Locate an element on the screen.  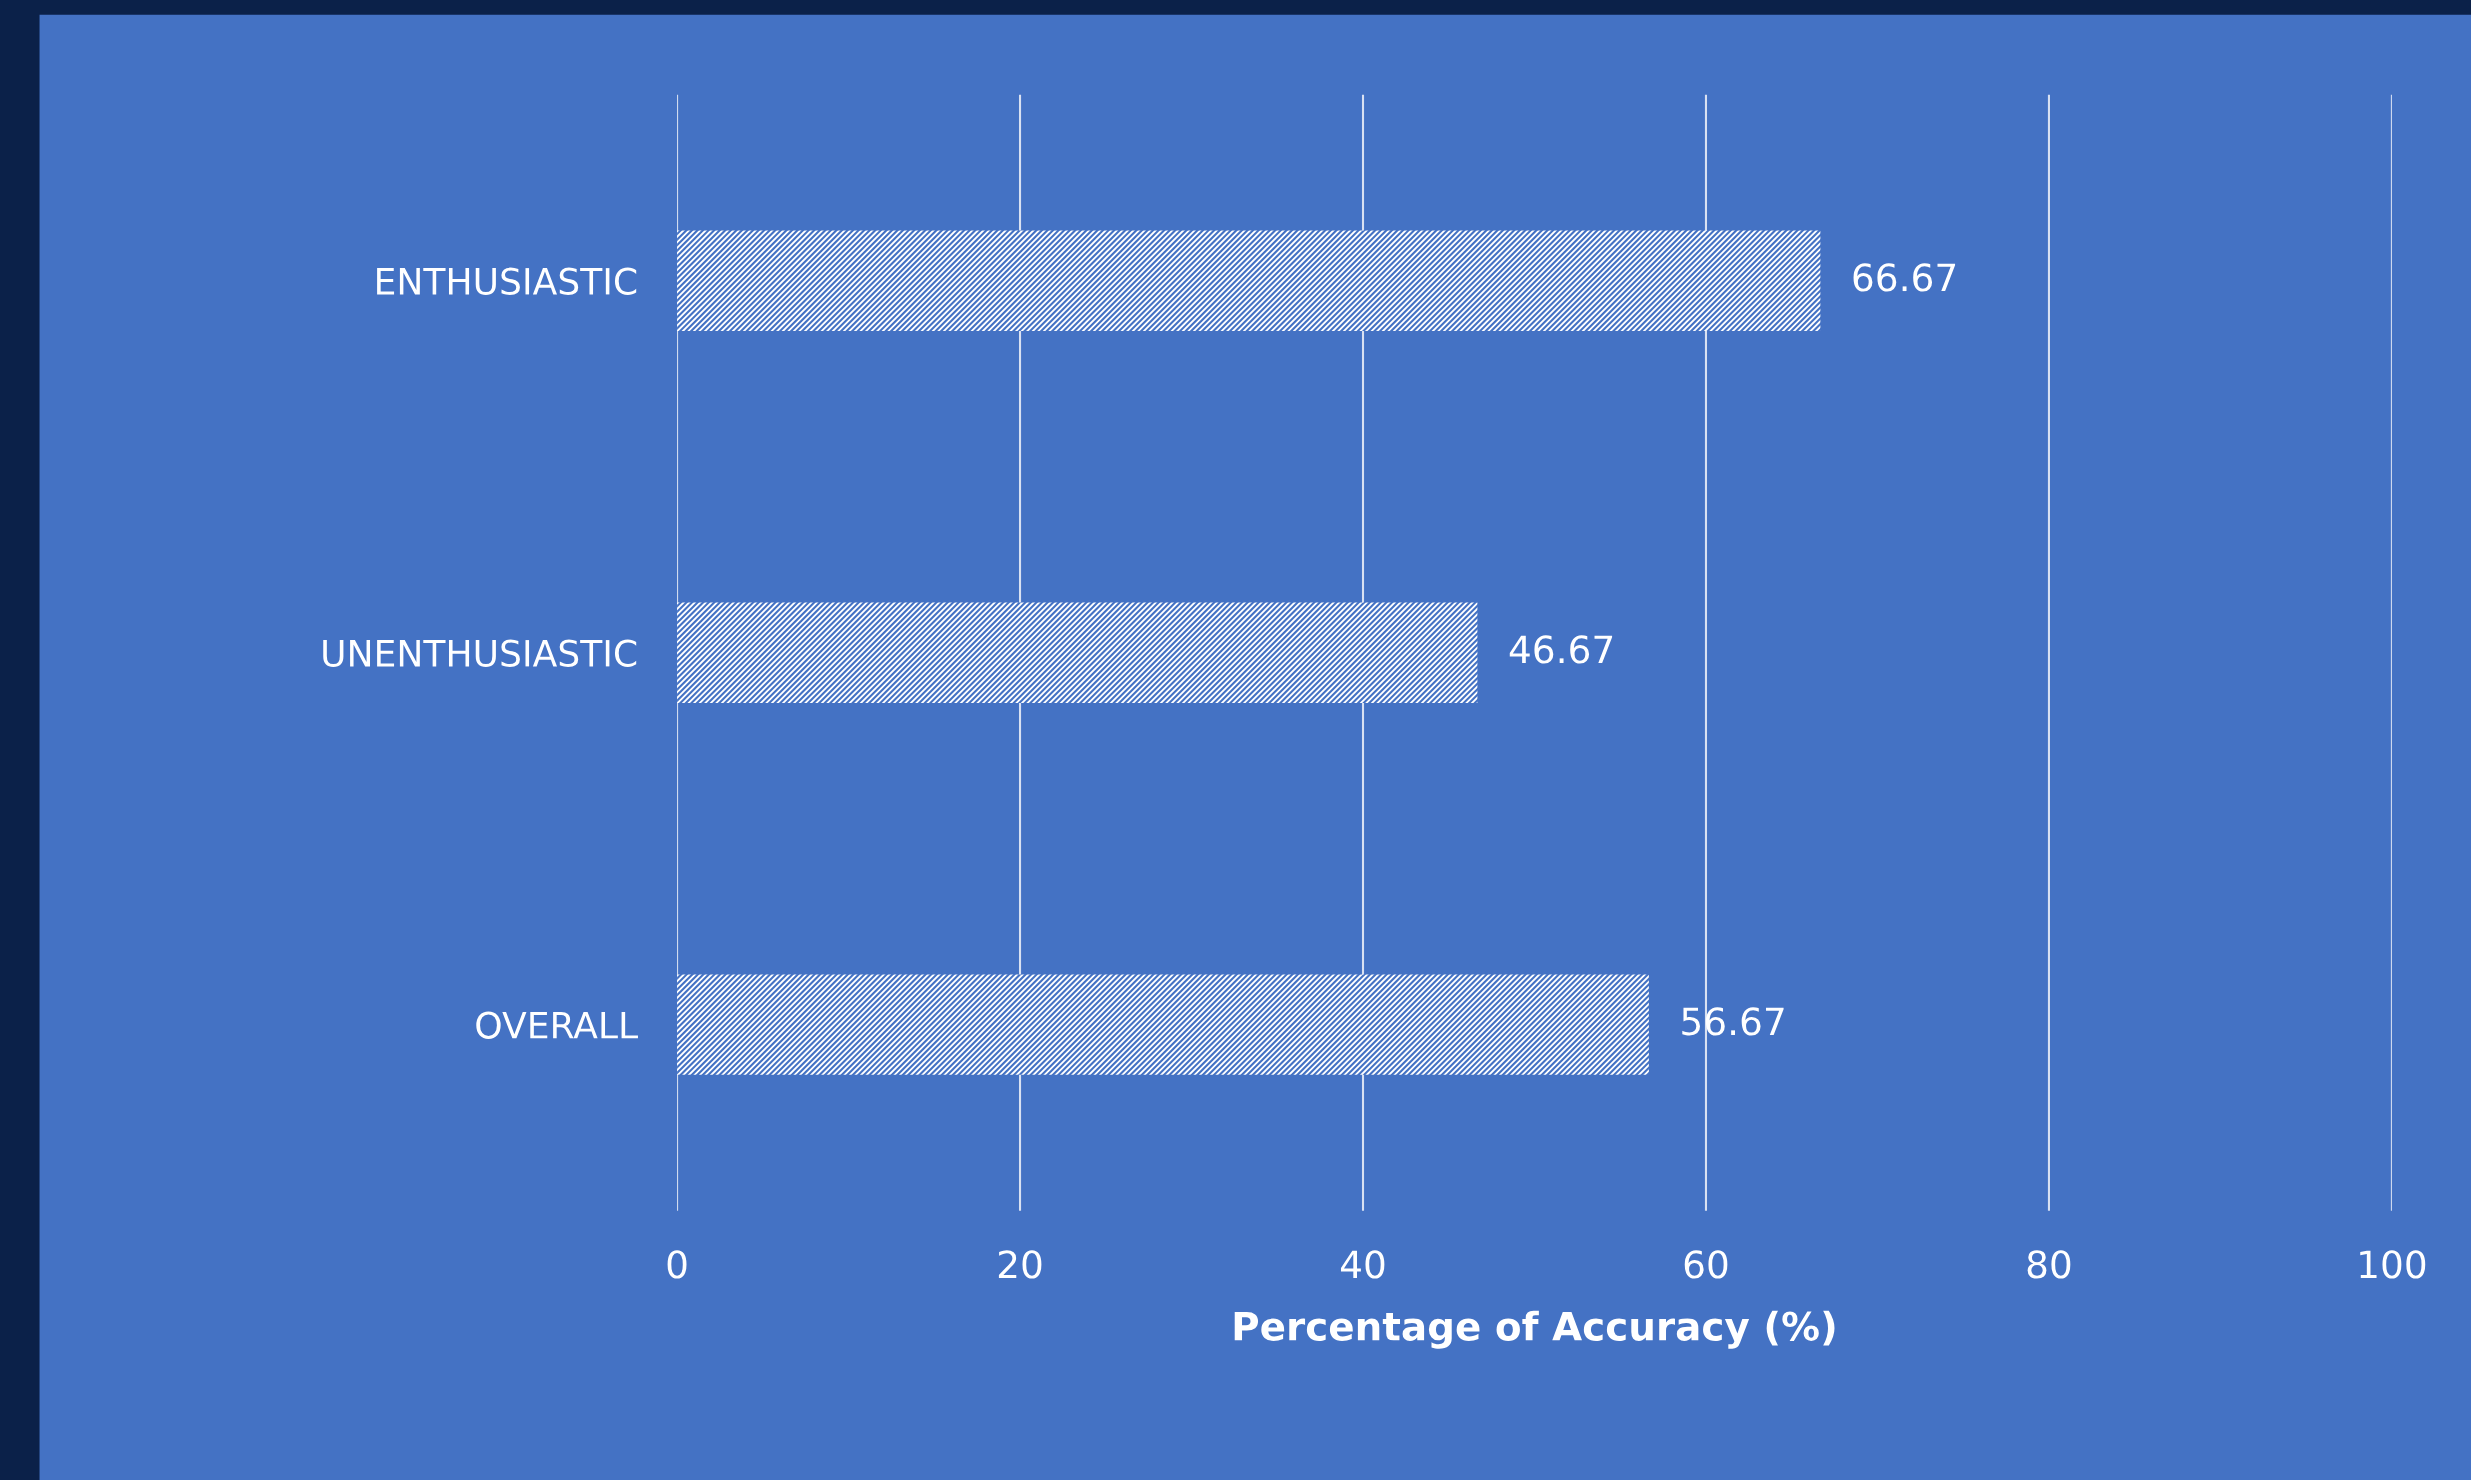
x-tick-label: 60 is located at coordinates (1706, 1264).